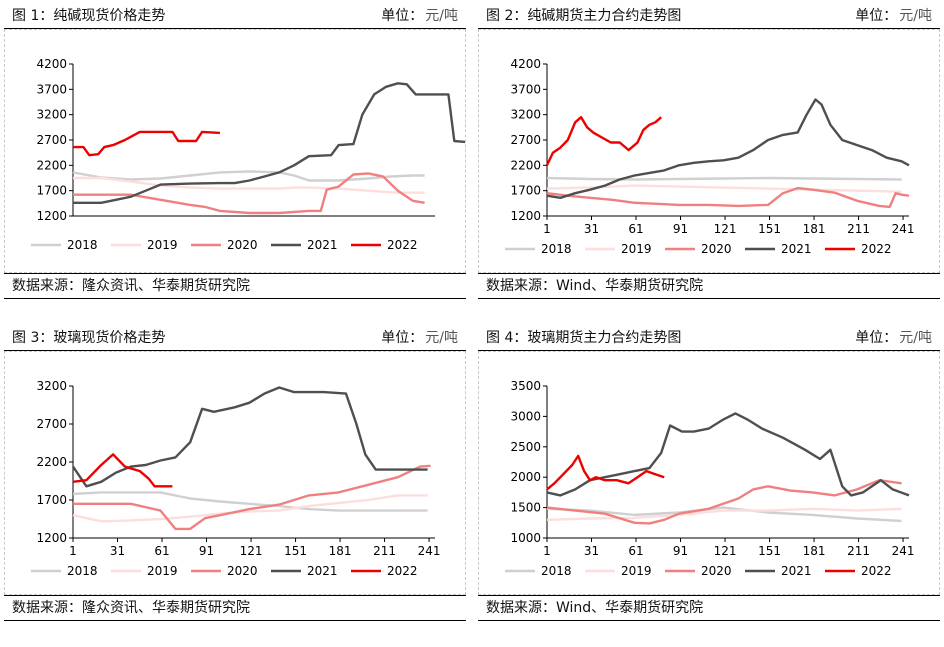  I want to click on chart-title: 图 2：纯碱期货主力合约走势图, so click(584, 16).